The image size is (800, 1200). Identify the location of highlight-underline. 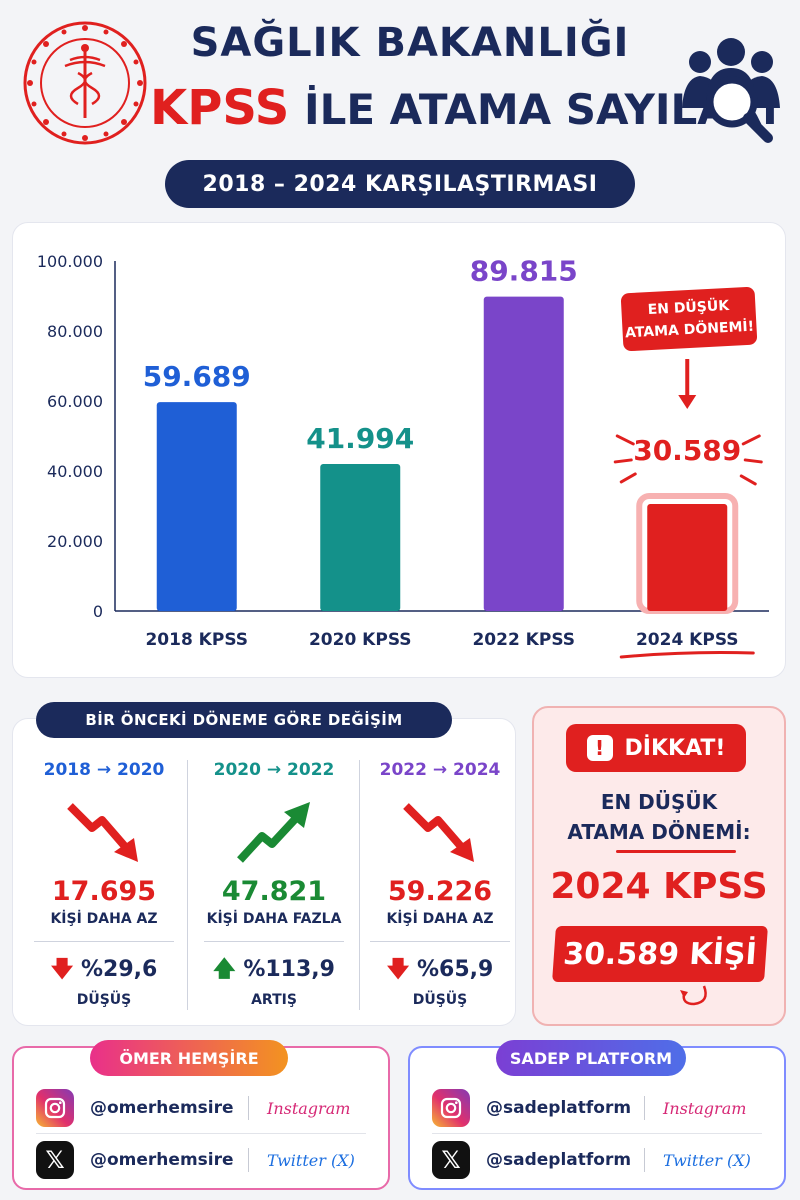
(687, 655).